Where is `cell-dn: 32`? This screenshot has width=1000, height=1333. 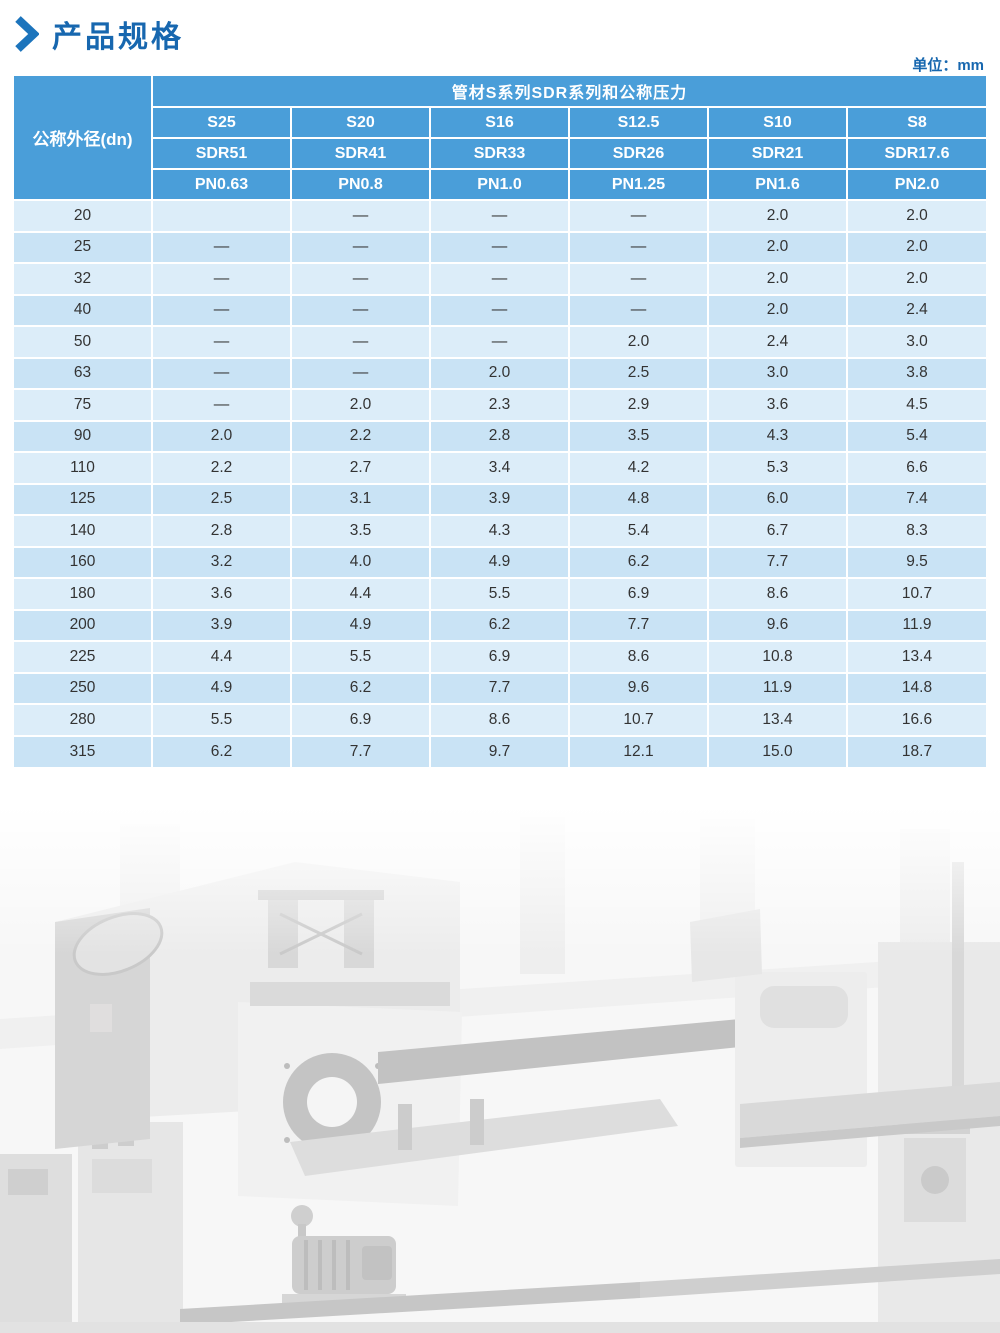 cell-dn: 32 is located at coordinates (83, 279).